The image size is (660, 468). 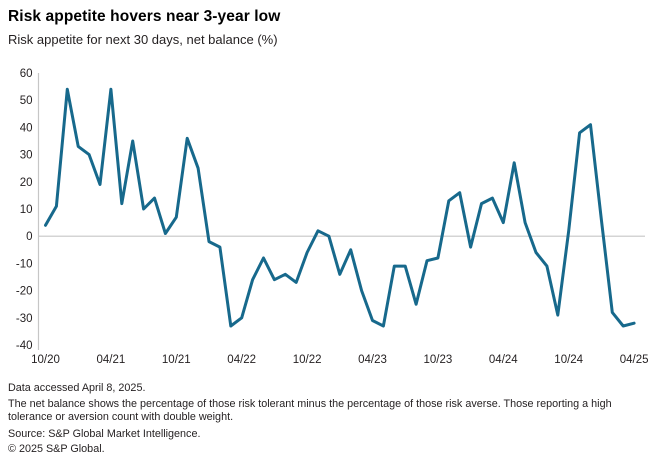 I want to click on x-axis-label: 10/20, so click(x=45, y=360).